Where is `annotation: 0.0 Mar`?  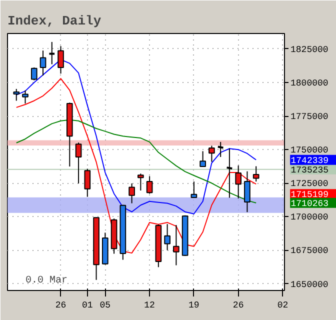 annotation: 0.0 Mar is located at coordinates (47, 281).